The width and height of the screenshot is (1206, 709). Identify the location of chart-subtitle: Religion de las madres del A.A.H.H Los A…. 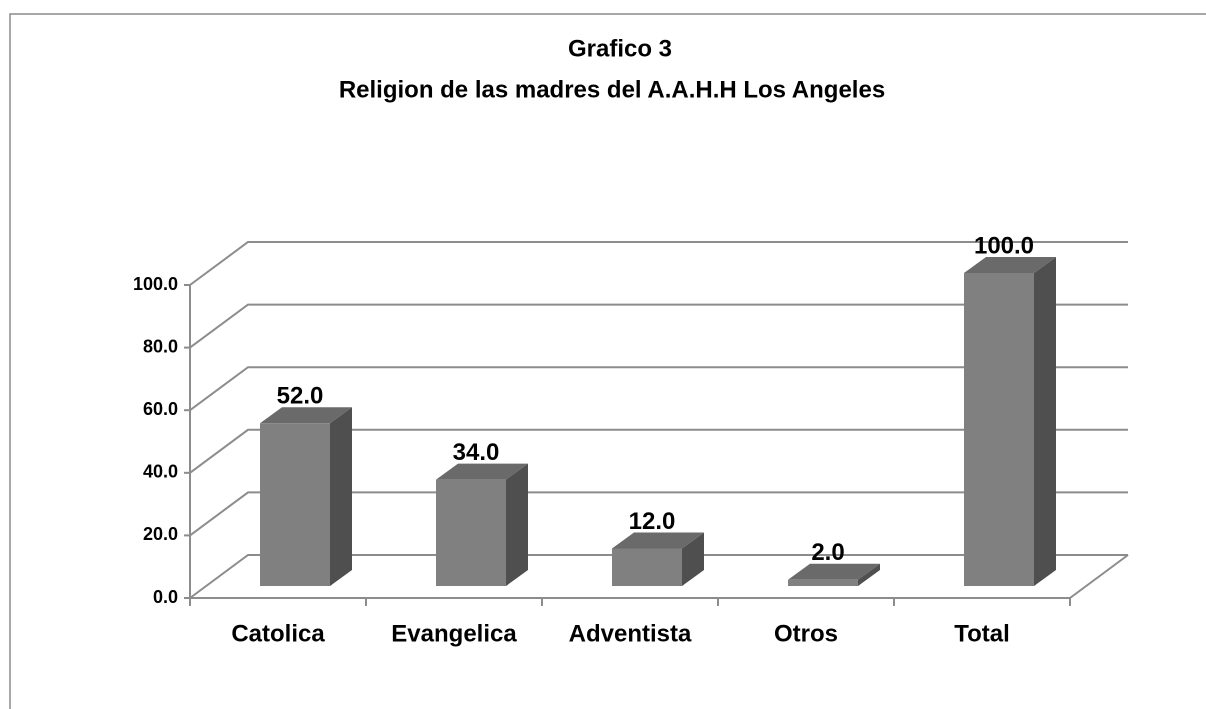
(612, 89).